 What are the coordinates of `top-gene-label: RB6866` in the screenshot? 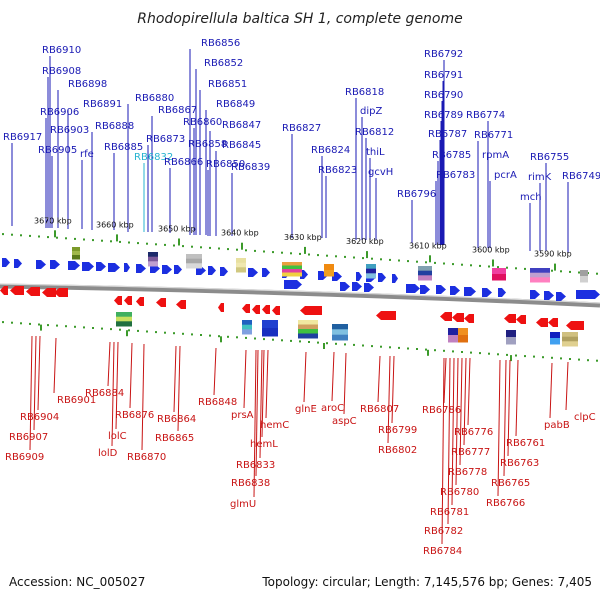 It's located at (183, 162).